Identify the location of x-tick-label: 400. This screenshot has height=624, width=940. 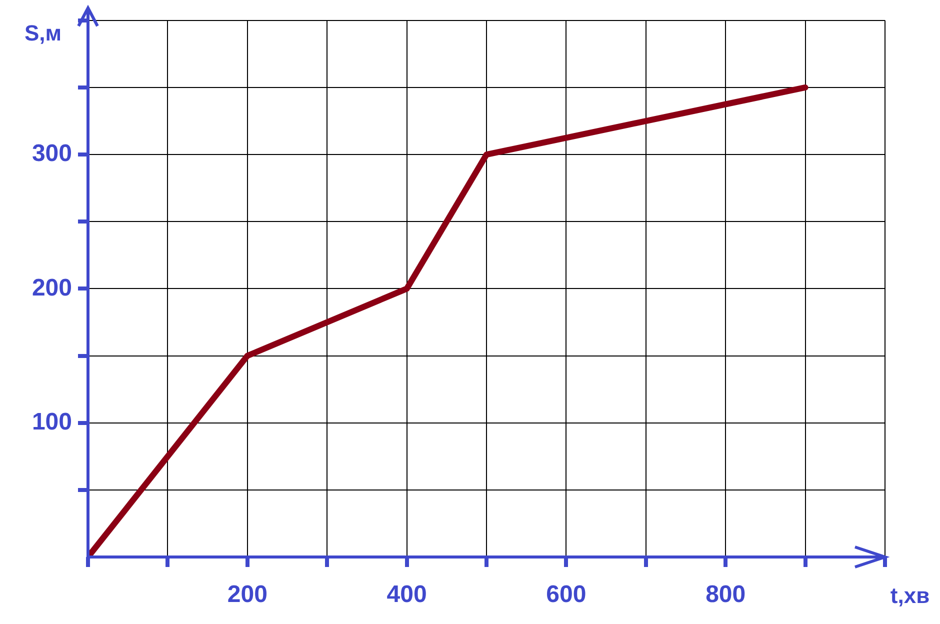
(406, 594).